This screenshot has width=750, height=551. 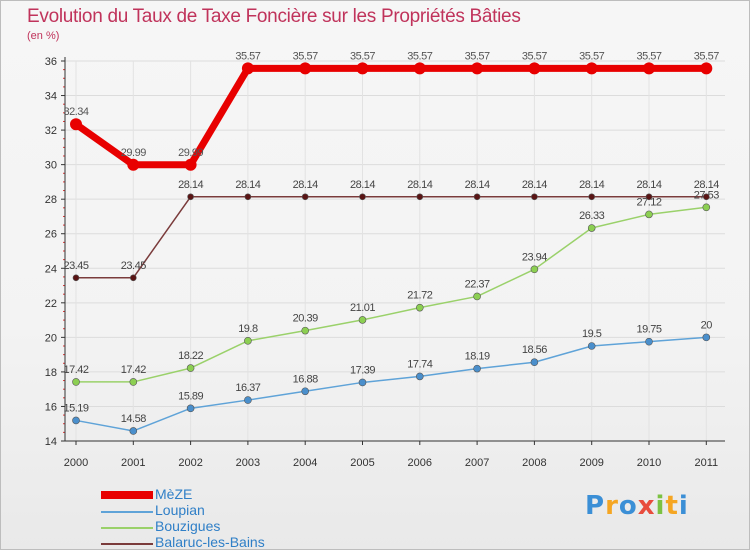 What do you see at coordinates (648, 202) in the screenshot?
I see `data-label: 27.12` at bounding box center [648, 202].